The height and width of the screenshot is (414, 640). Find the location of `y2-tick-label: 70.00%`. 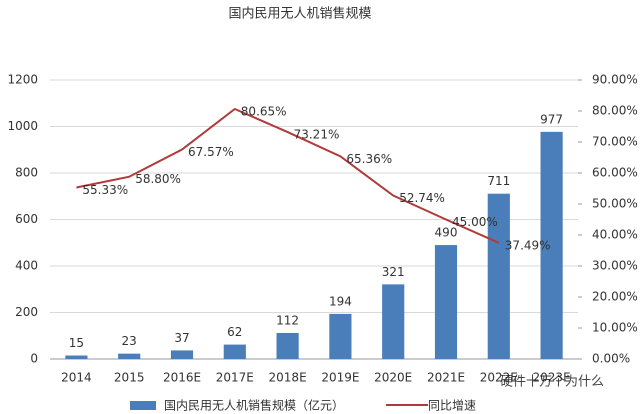

y2-tick-label: 70.00% is located at coordinates (615, 142).